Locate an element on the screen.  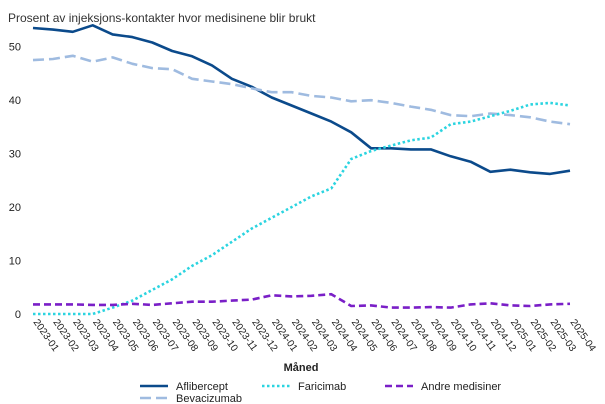
series-line-andre-medisiner is located at coordinates (302, 300).